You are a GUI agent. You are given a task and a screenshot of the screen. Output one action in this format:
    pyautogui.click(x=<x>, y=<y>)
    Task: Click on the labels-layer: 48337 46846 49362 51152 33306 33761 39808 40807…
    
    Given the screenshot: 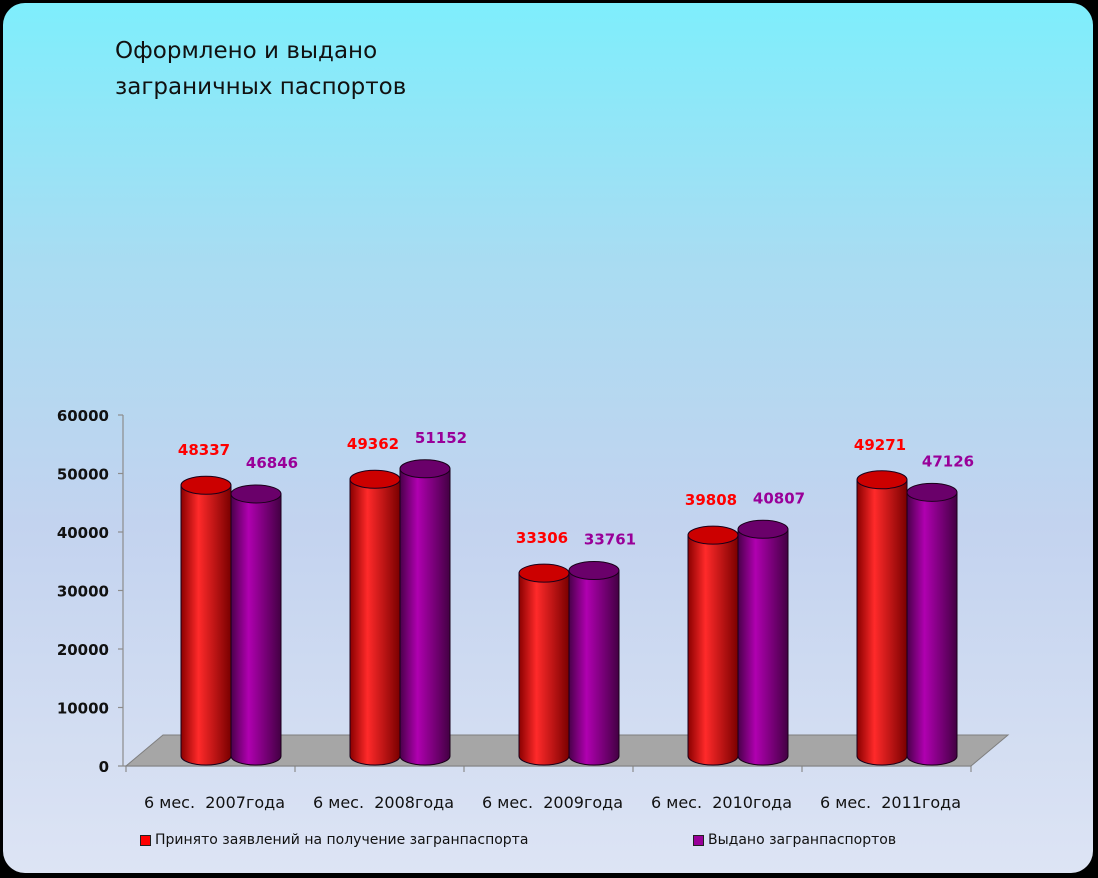 What is the action you would take?
    pyautogui.click(x=576, y=489)
    